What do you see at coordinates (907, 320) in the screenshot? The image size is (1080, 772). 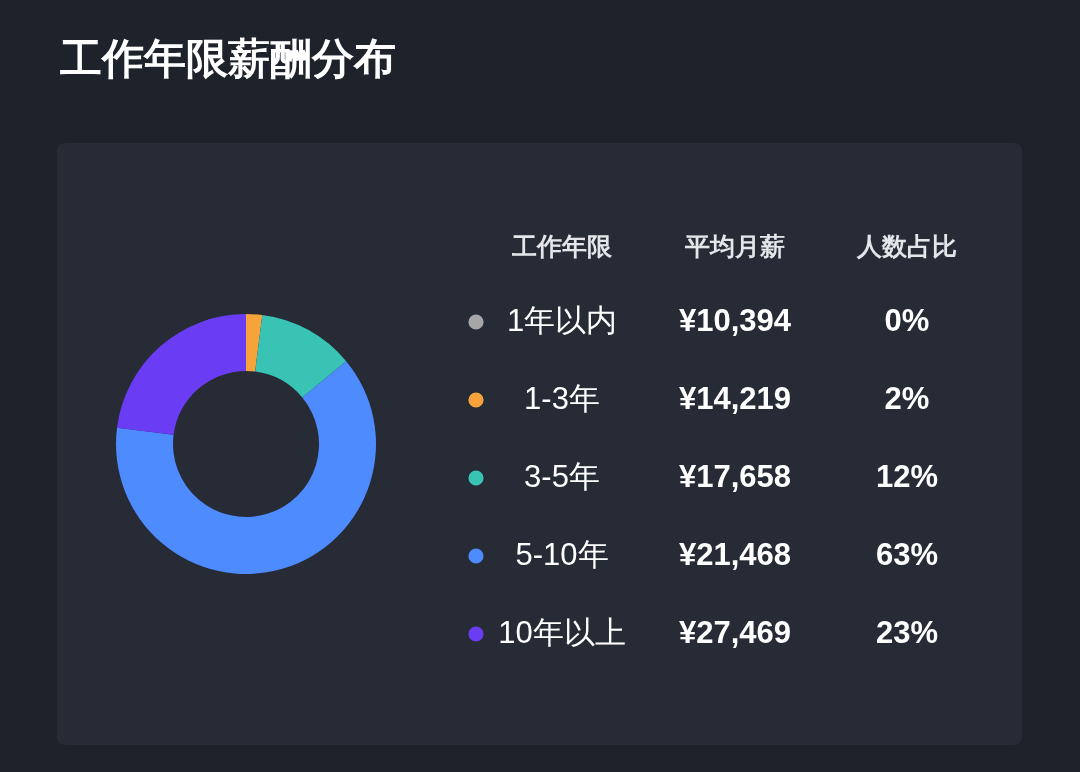 I see `text: 0%` at bounding box center [907, 320].